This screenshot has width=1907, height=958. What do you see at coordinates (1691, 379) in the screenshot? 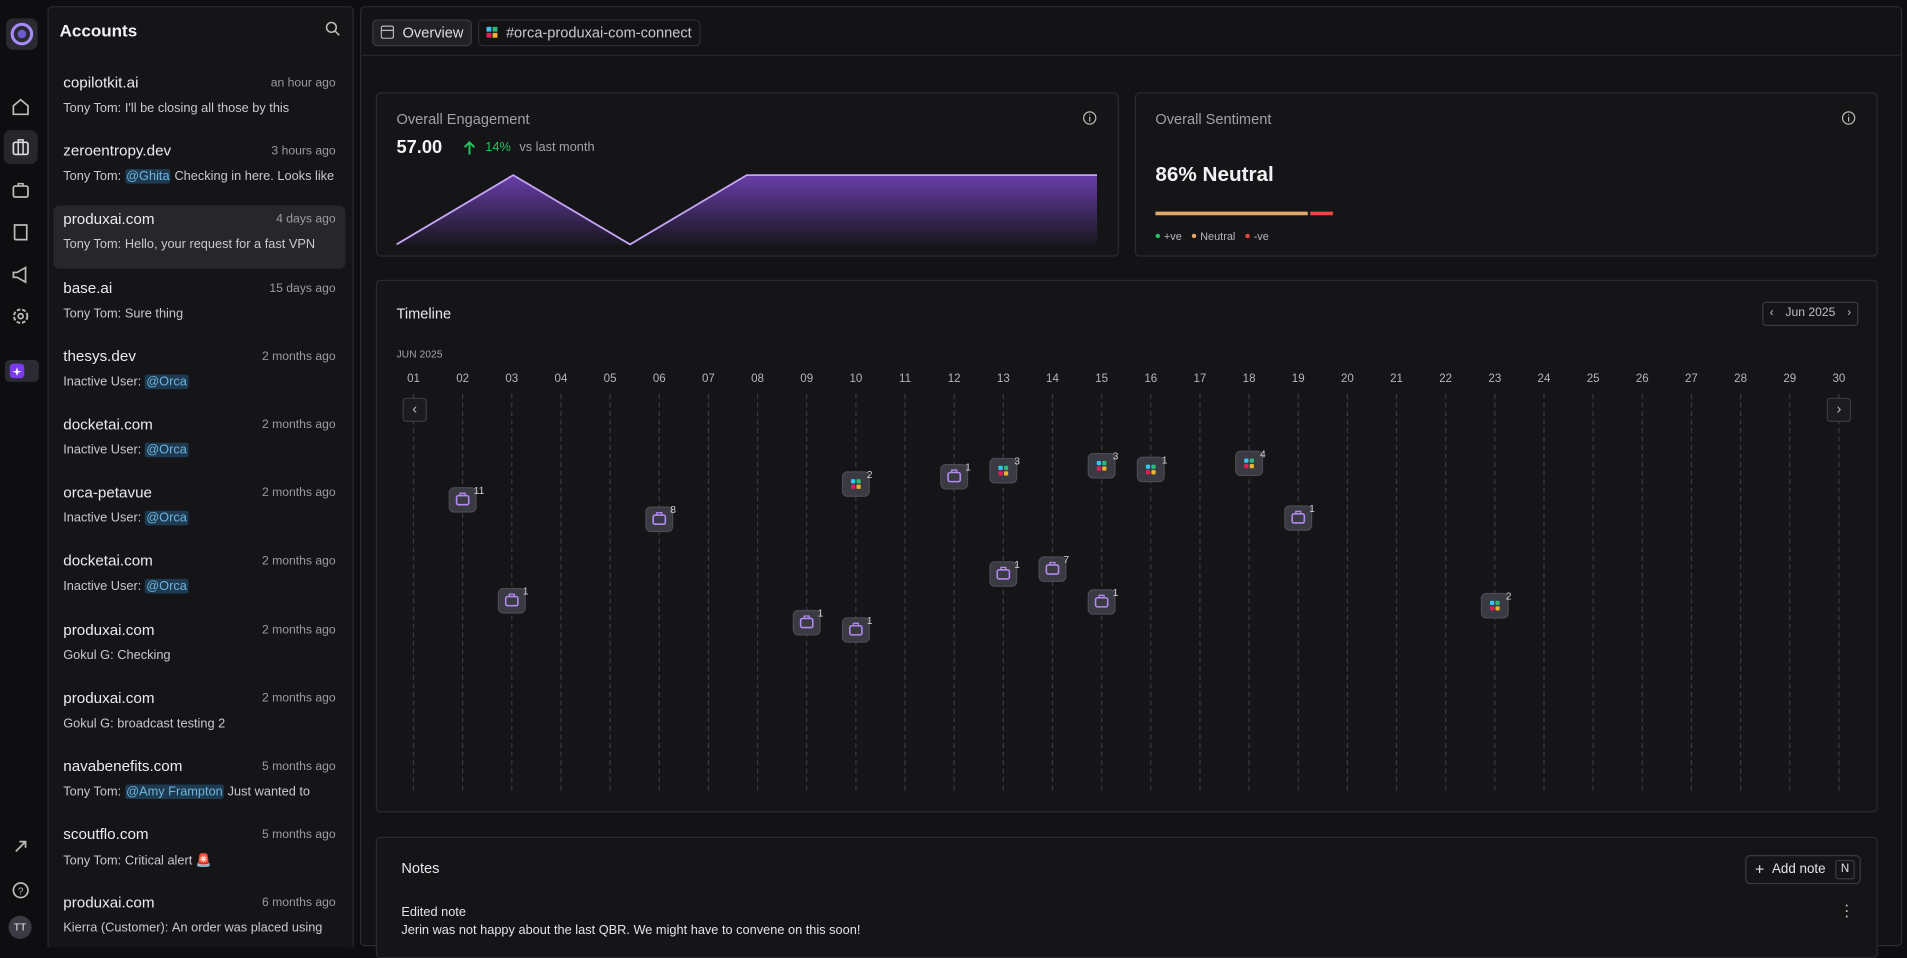
I see `day-label: 27` at bounding box center [1691, 379].